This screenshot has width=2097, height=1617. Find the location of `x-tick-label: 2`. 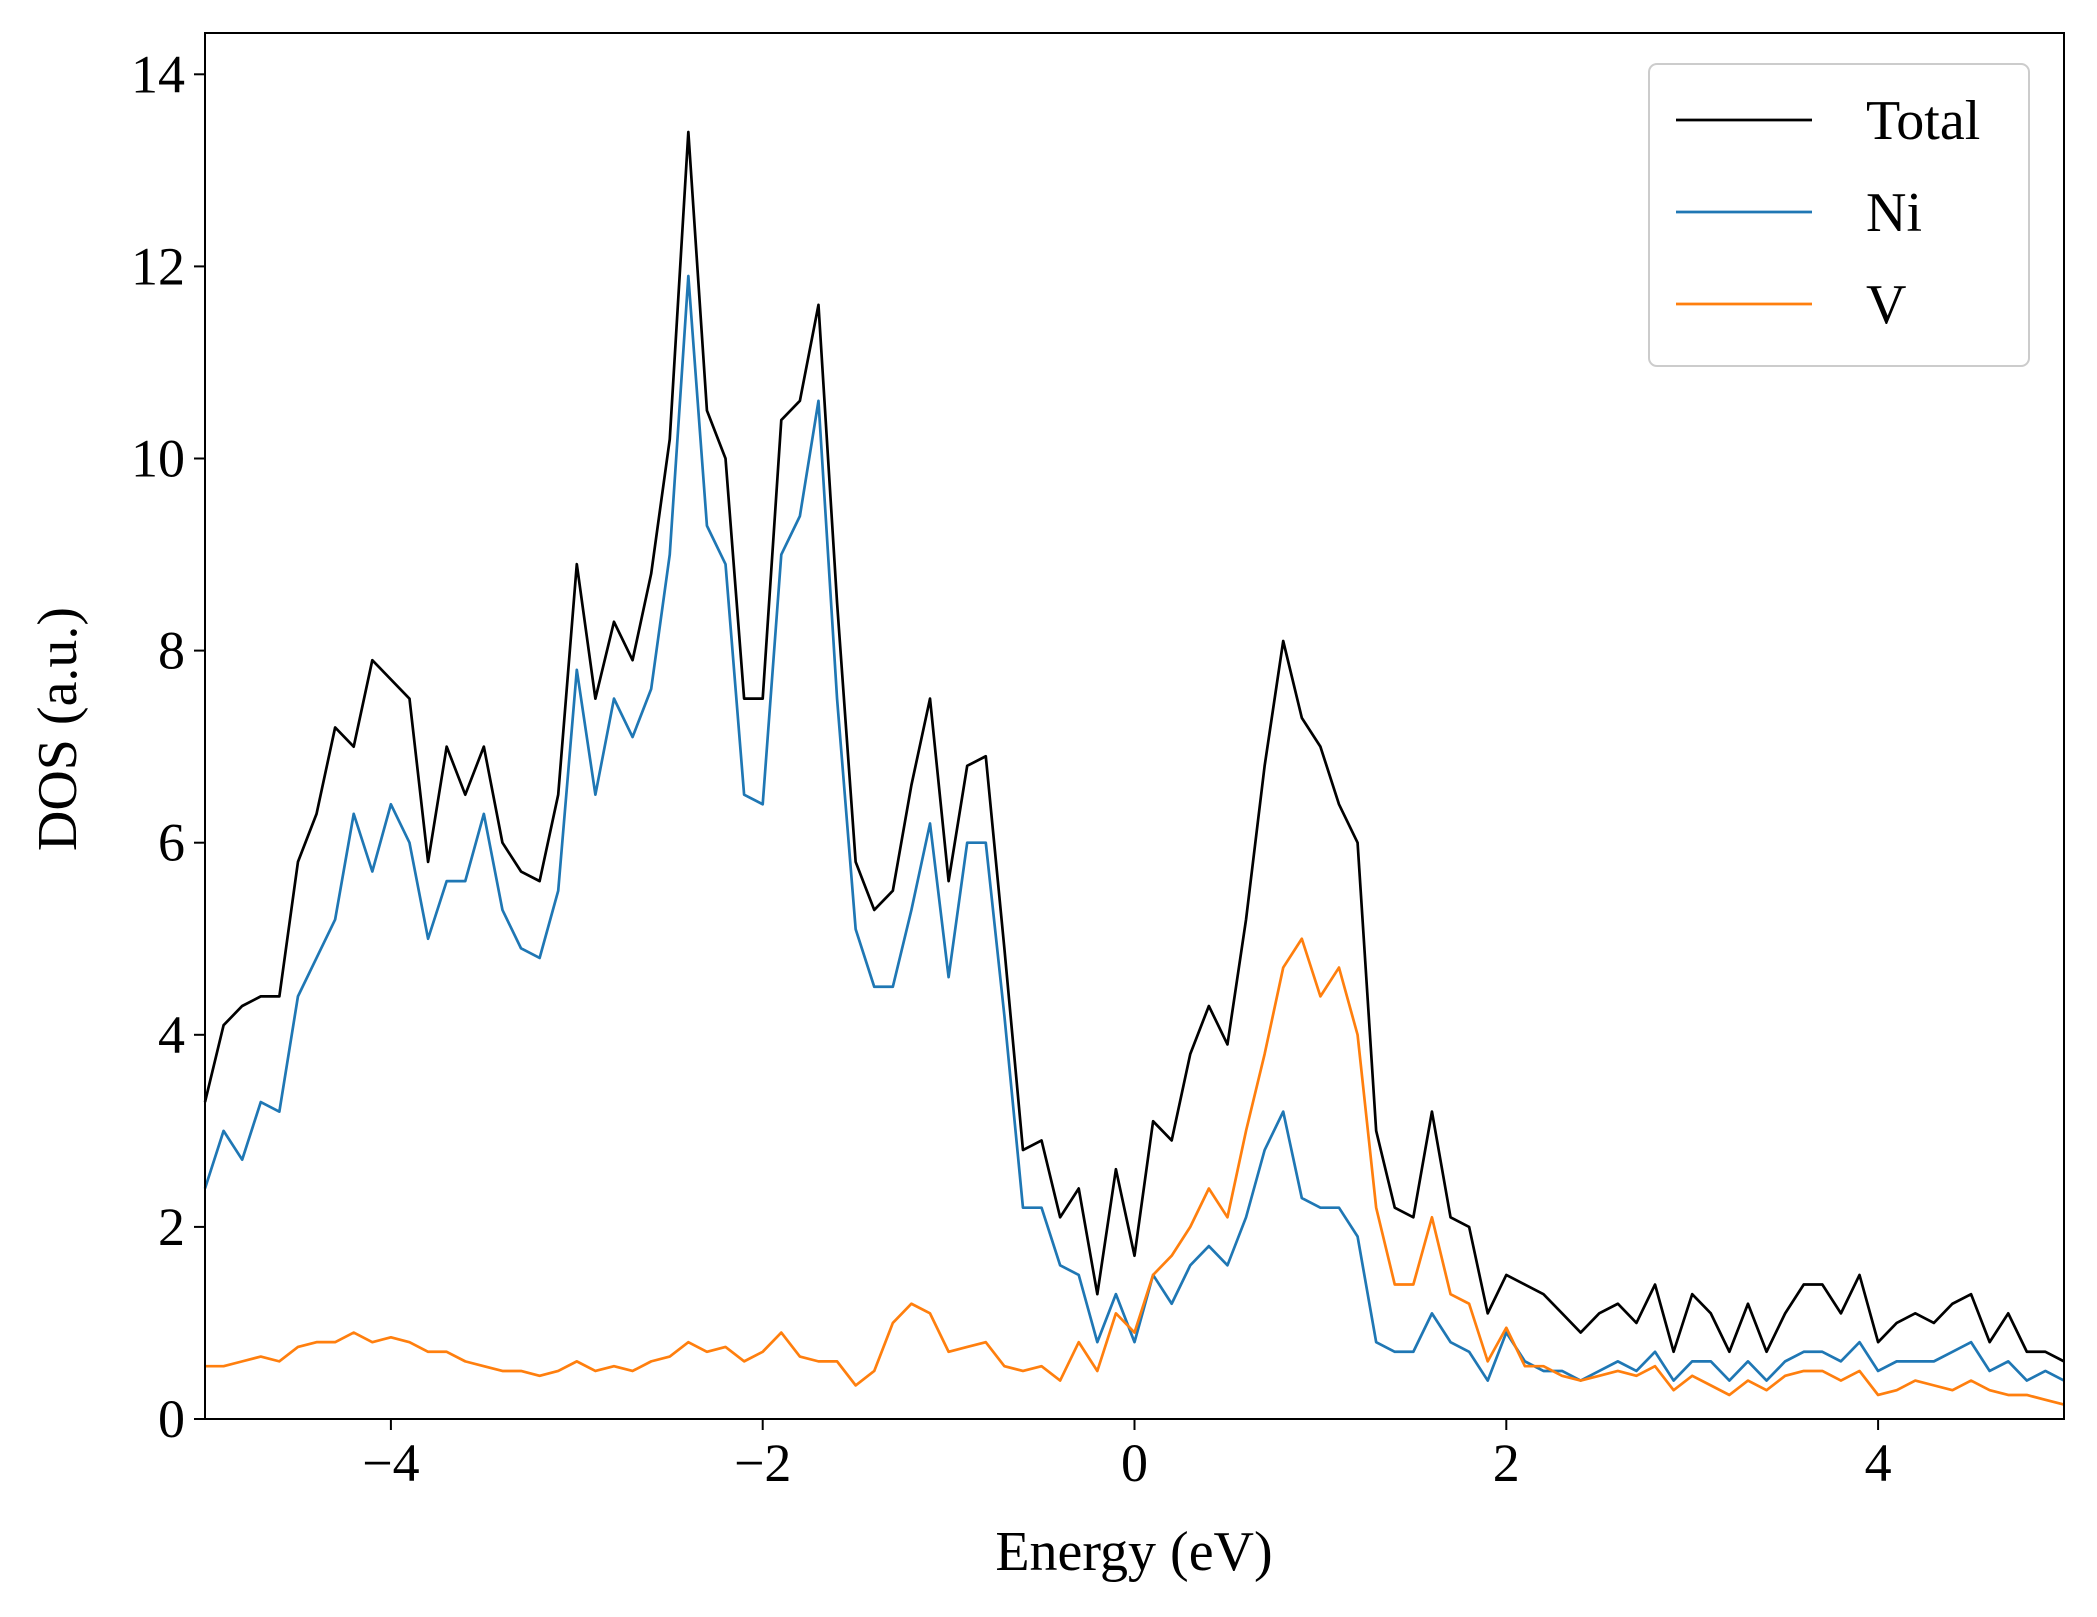

x-tick-label: 2 is located at coordinates (1506, 1463).